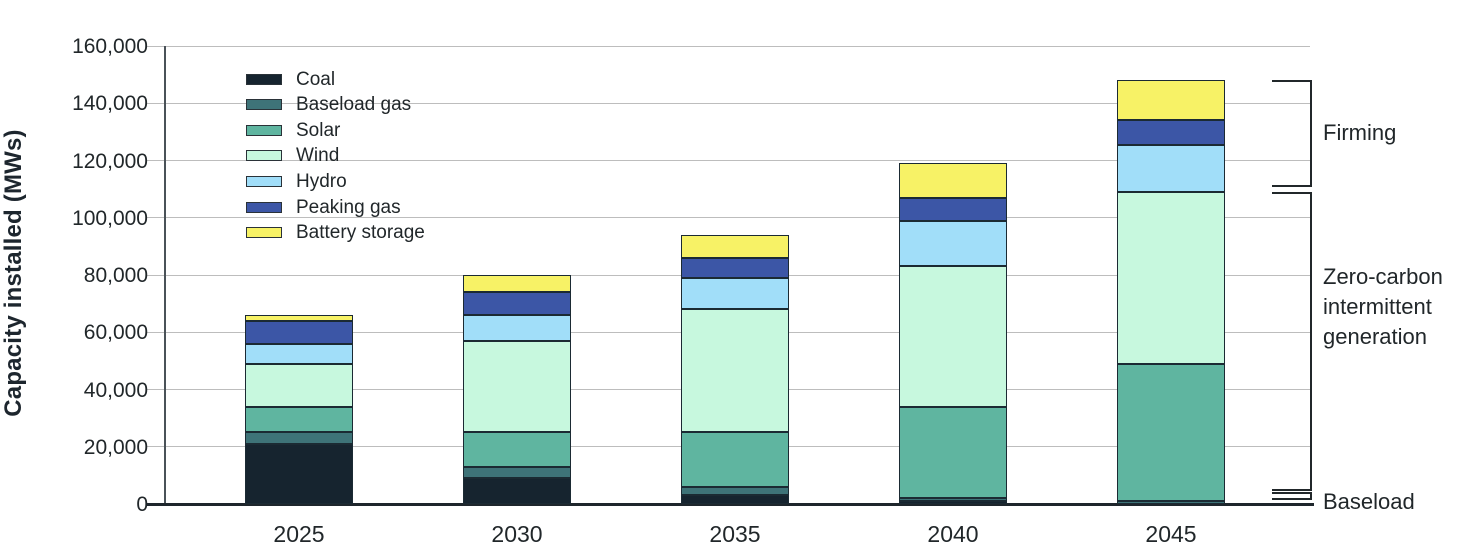 This screenshot has width=1476, height=555. What do you see at coordinates (316, 79) in the screenshot?
I see `legend-label: Coal` at bounding box center [316, 79].